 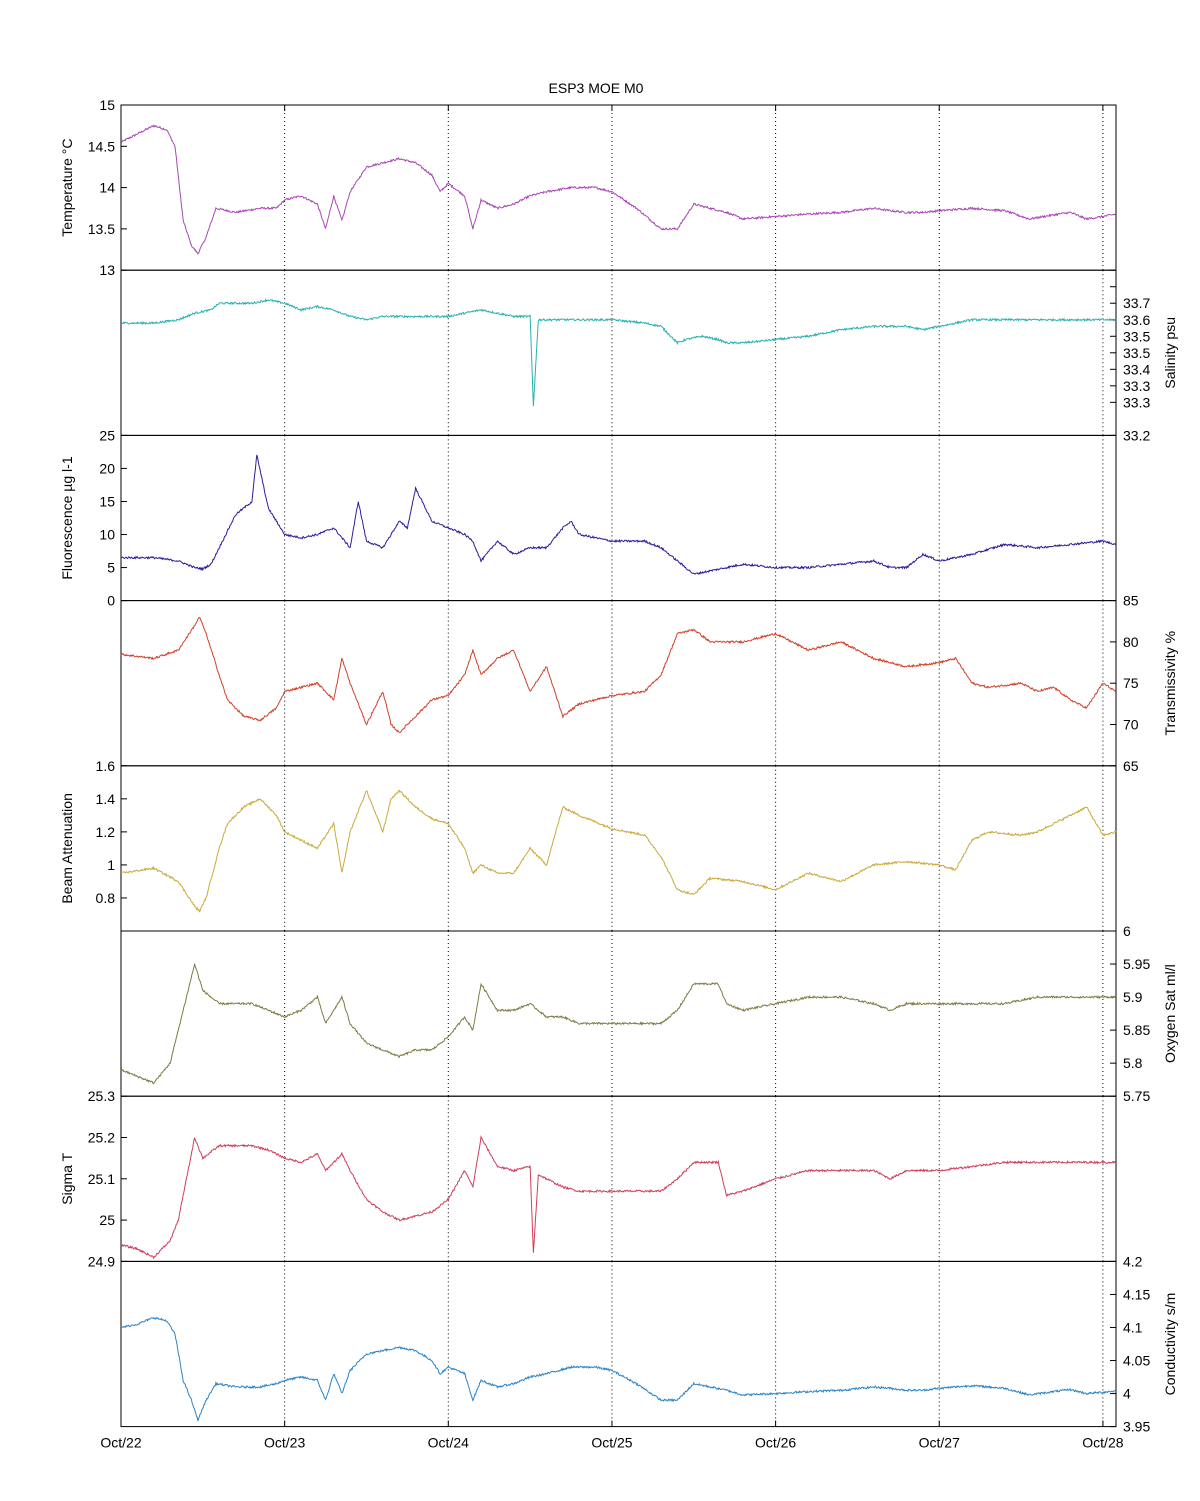 I want to click on panel-sigma-t: 24.9 25 25.1 25.2 25.3 Sigma T, so click(x=588, y=1178).